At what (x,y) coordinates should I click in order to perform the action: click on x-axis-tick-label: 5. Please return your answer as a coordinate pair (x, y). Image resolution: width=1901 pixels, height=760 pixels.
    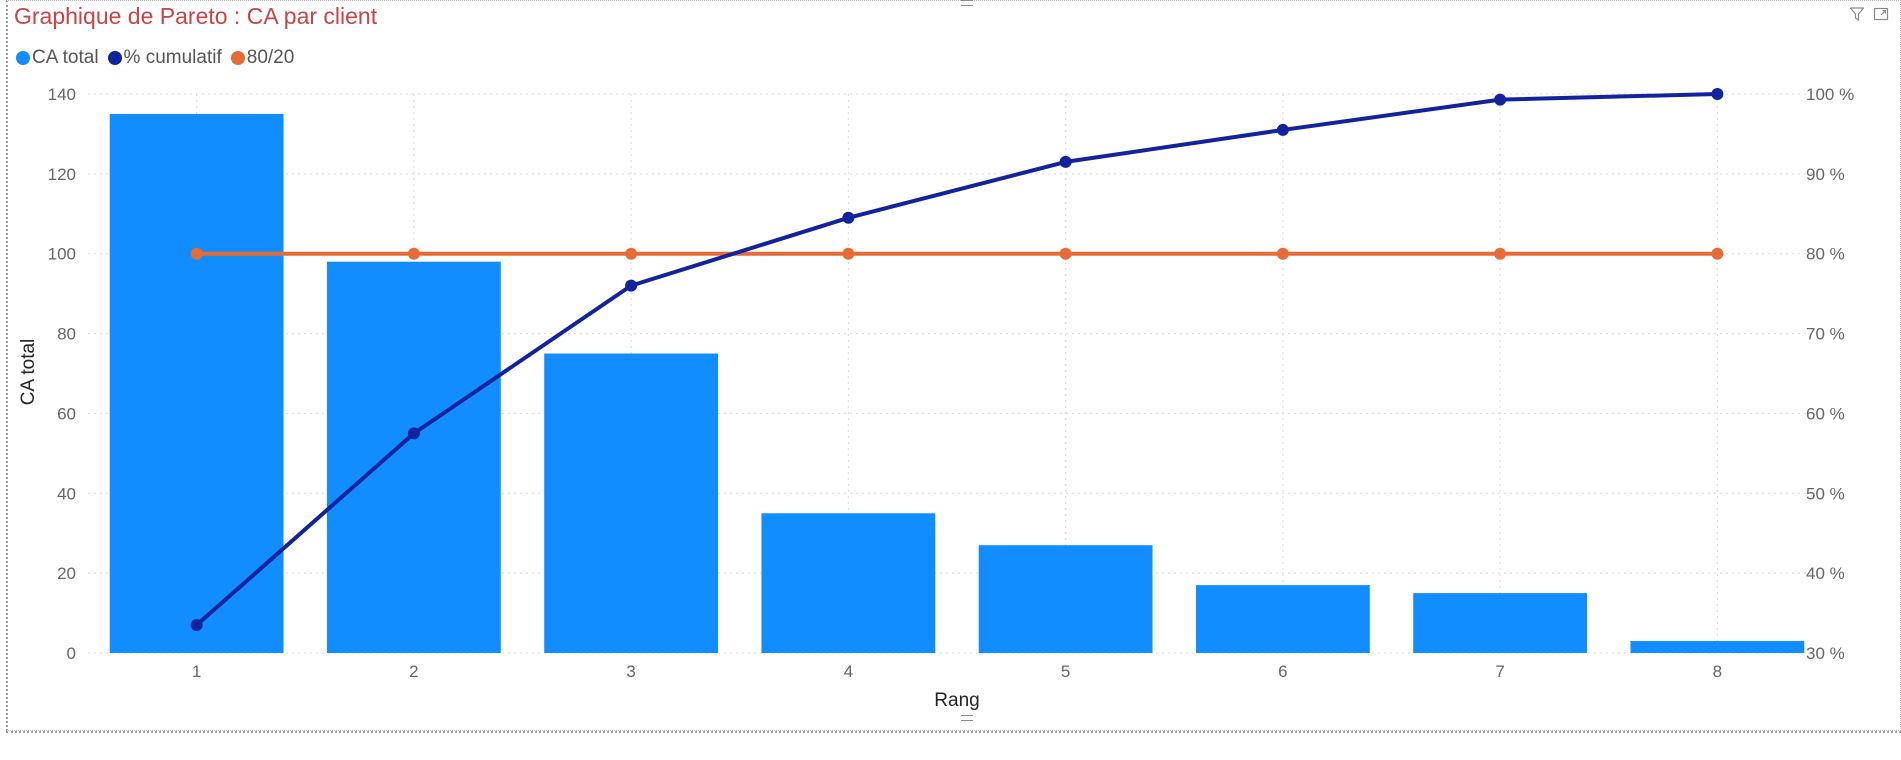
    Looking at the image, I should click on (1065, 671).